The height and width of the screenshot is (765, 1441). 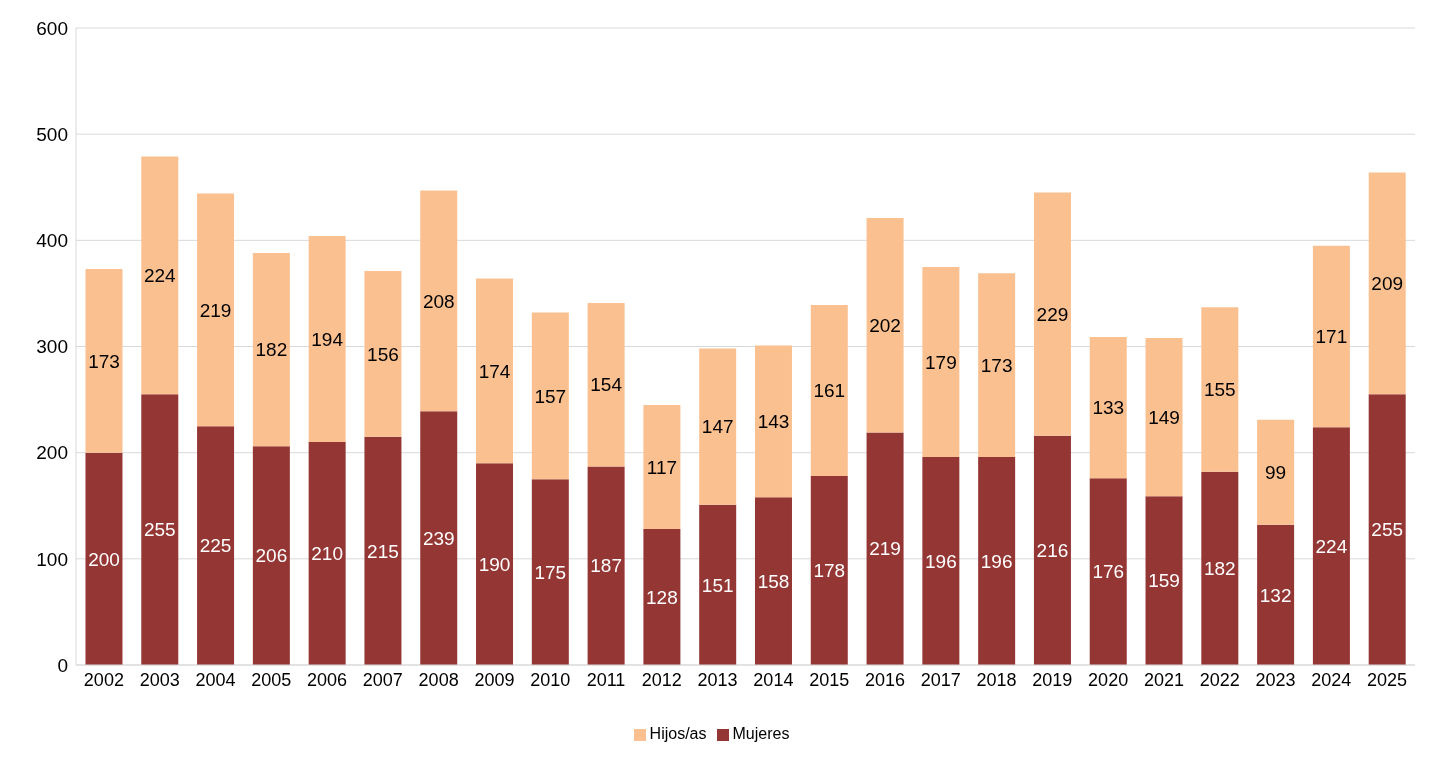 I want to click on x-tick-label: 2018, so click(x=996, y=679).